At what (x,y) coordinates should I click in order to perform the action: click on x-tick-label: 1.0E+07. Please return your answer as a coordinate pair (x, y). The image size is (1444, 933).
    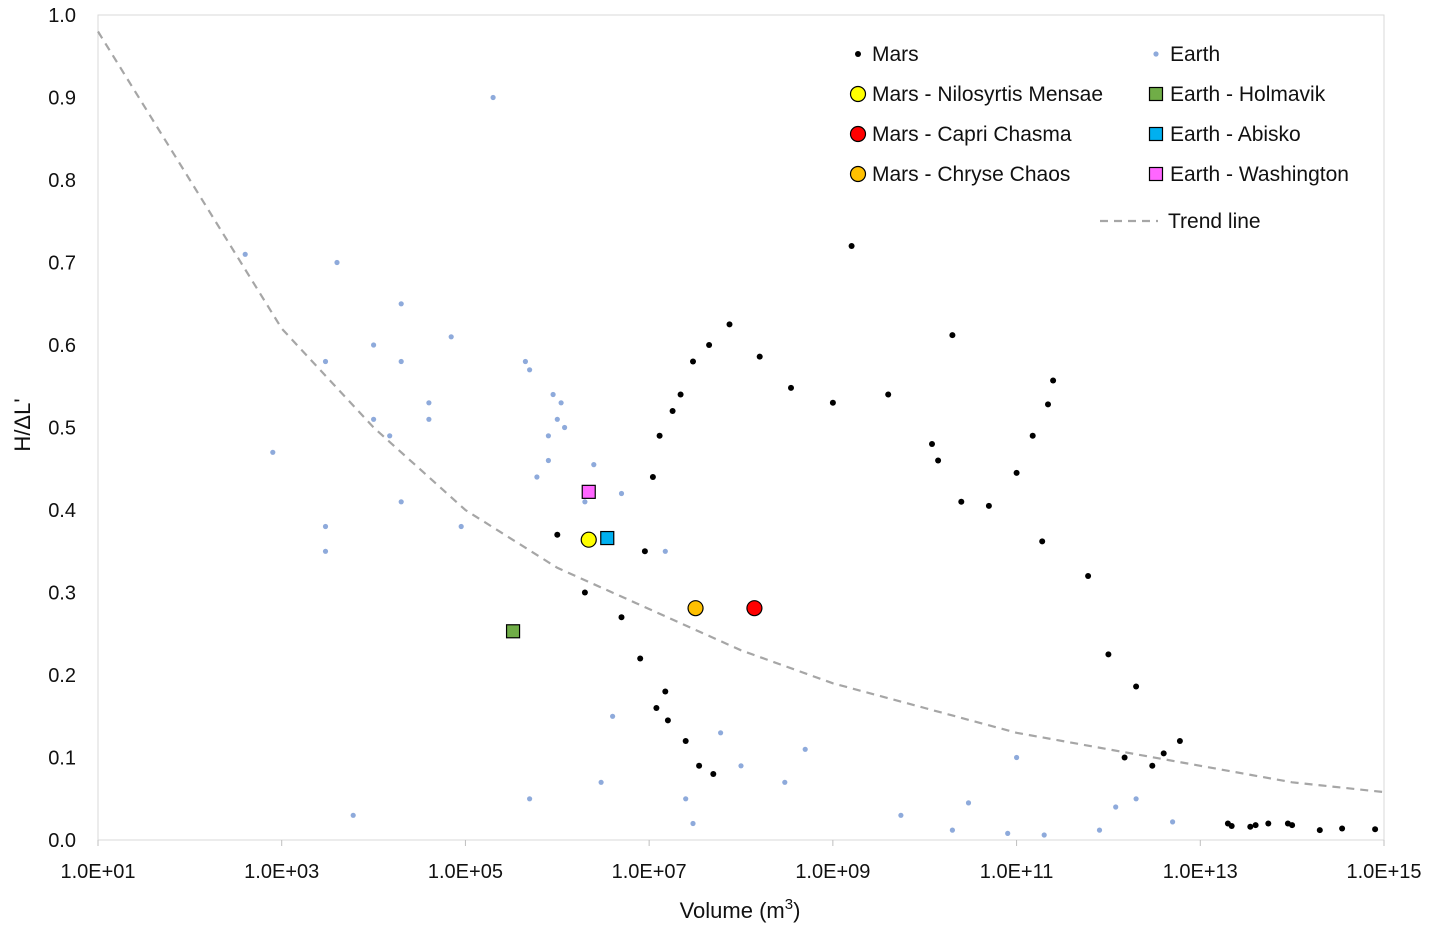
    Looking at the image, I should click on (649, 872).